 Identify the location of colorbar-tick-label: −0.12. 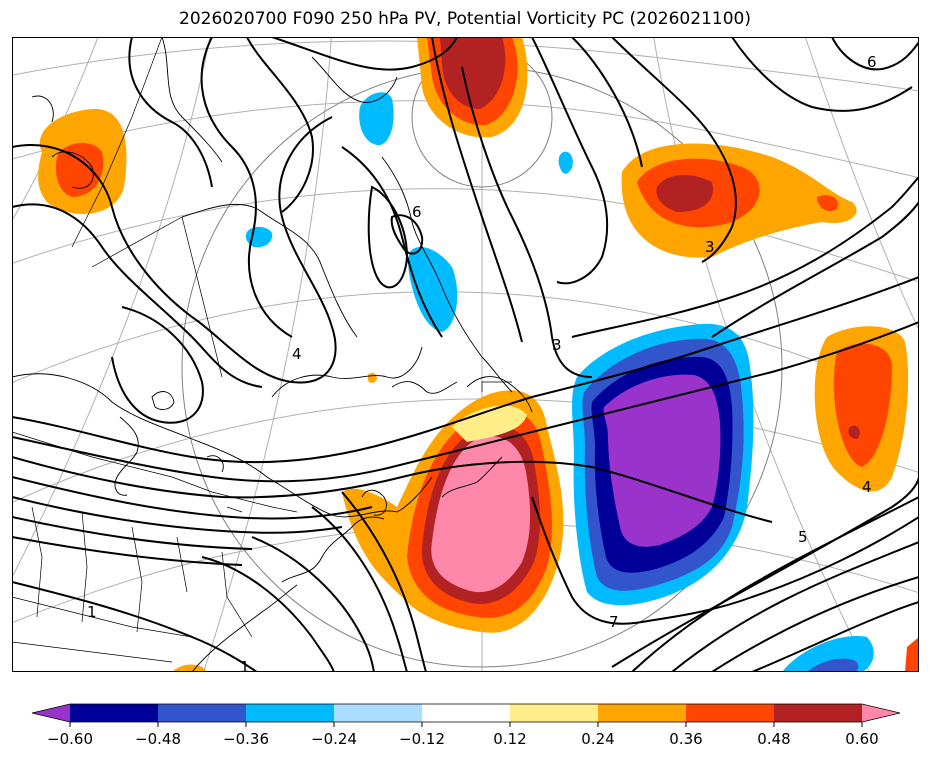
(422, 739).